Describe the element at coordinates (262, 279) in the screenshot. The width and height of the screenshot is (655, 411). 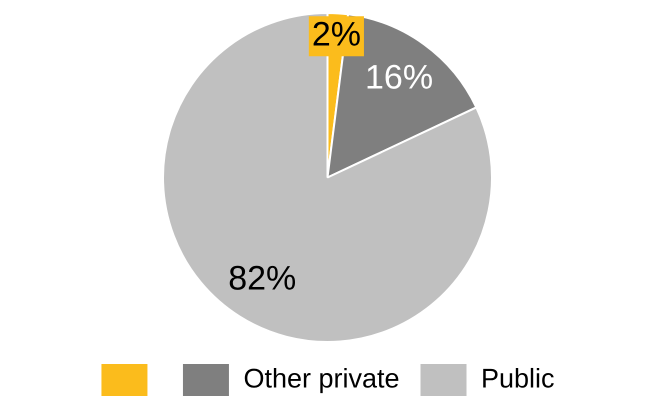
I see `data-label: 82%` at that location.